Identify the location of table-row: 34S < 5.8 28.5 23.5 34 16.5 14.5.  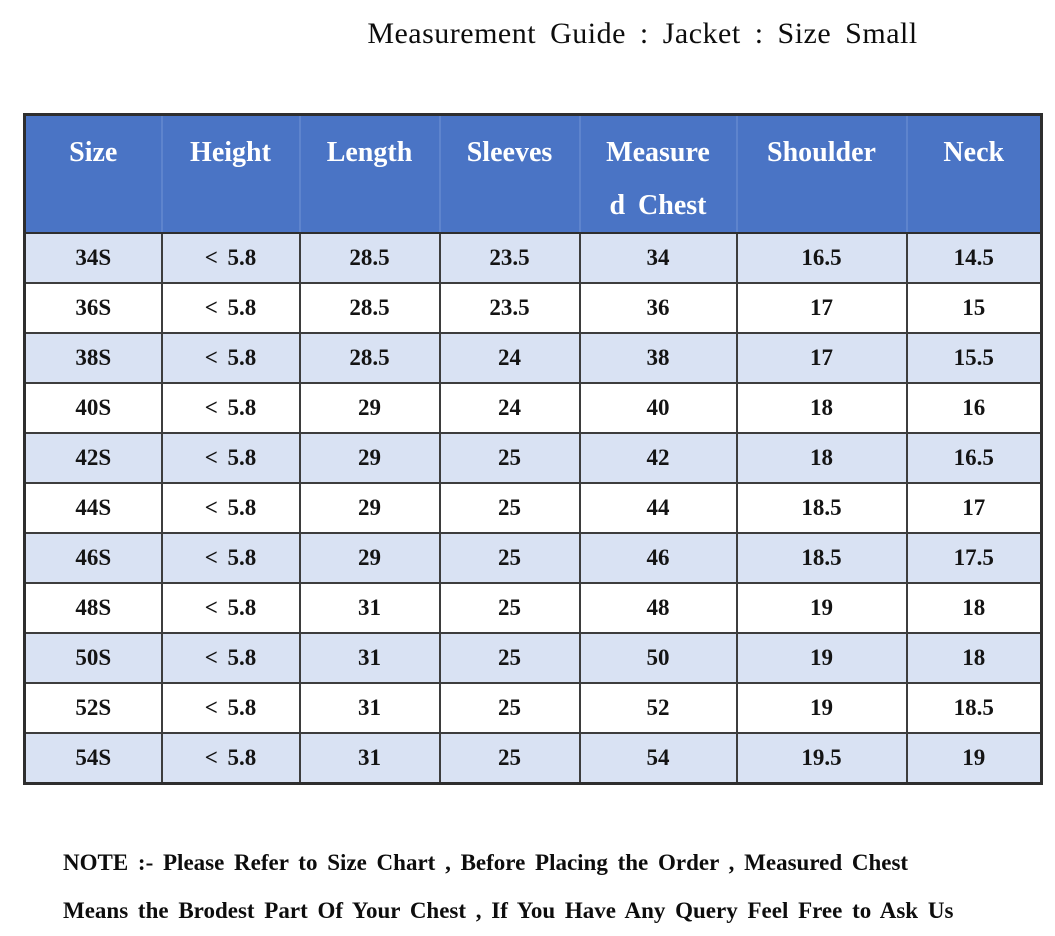
(533, 258).